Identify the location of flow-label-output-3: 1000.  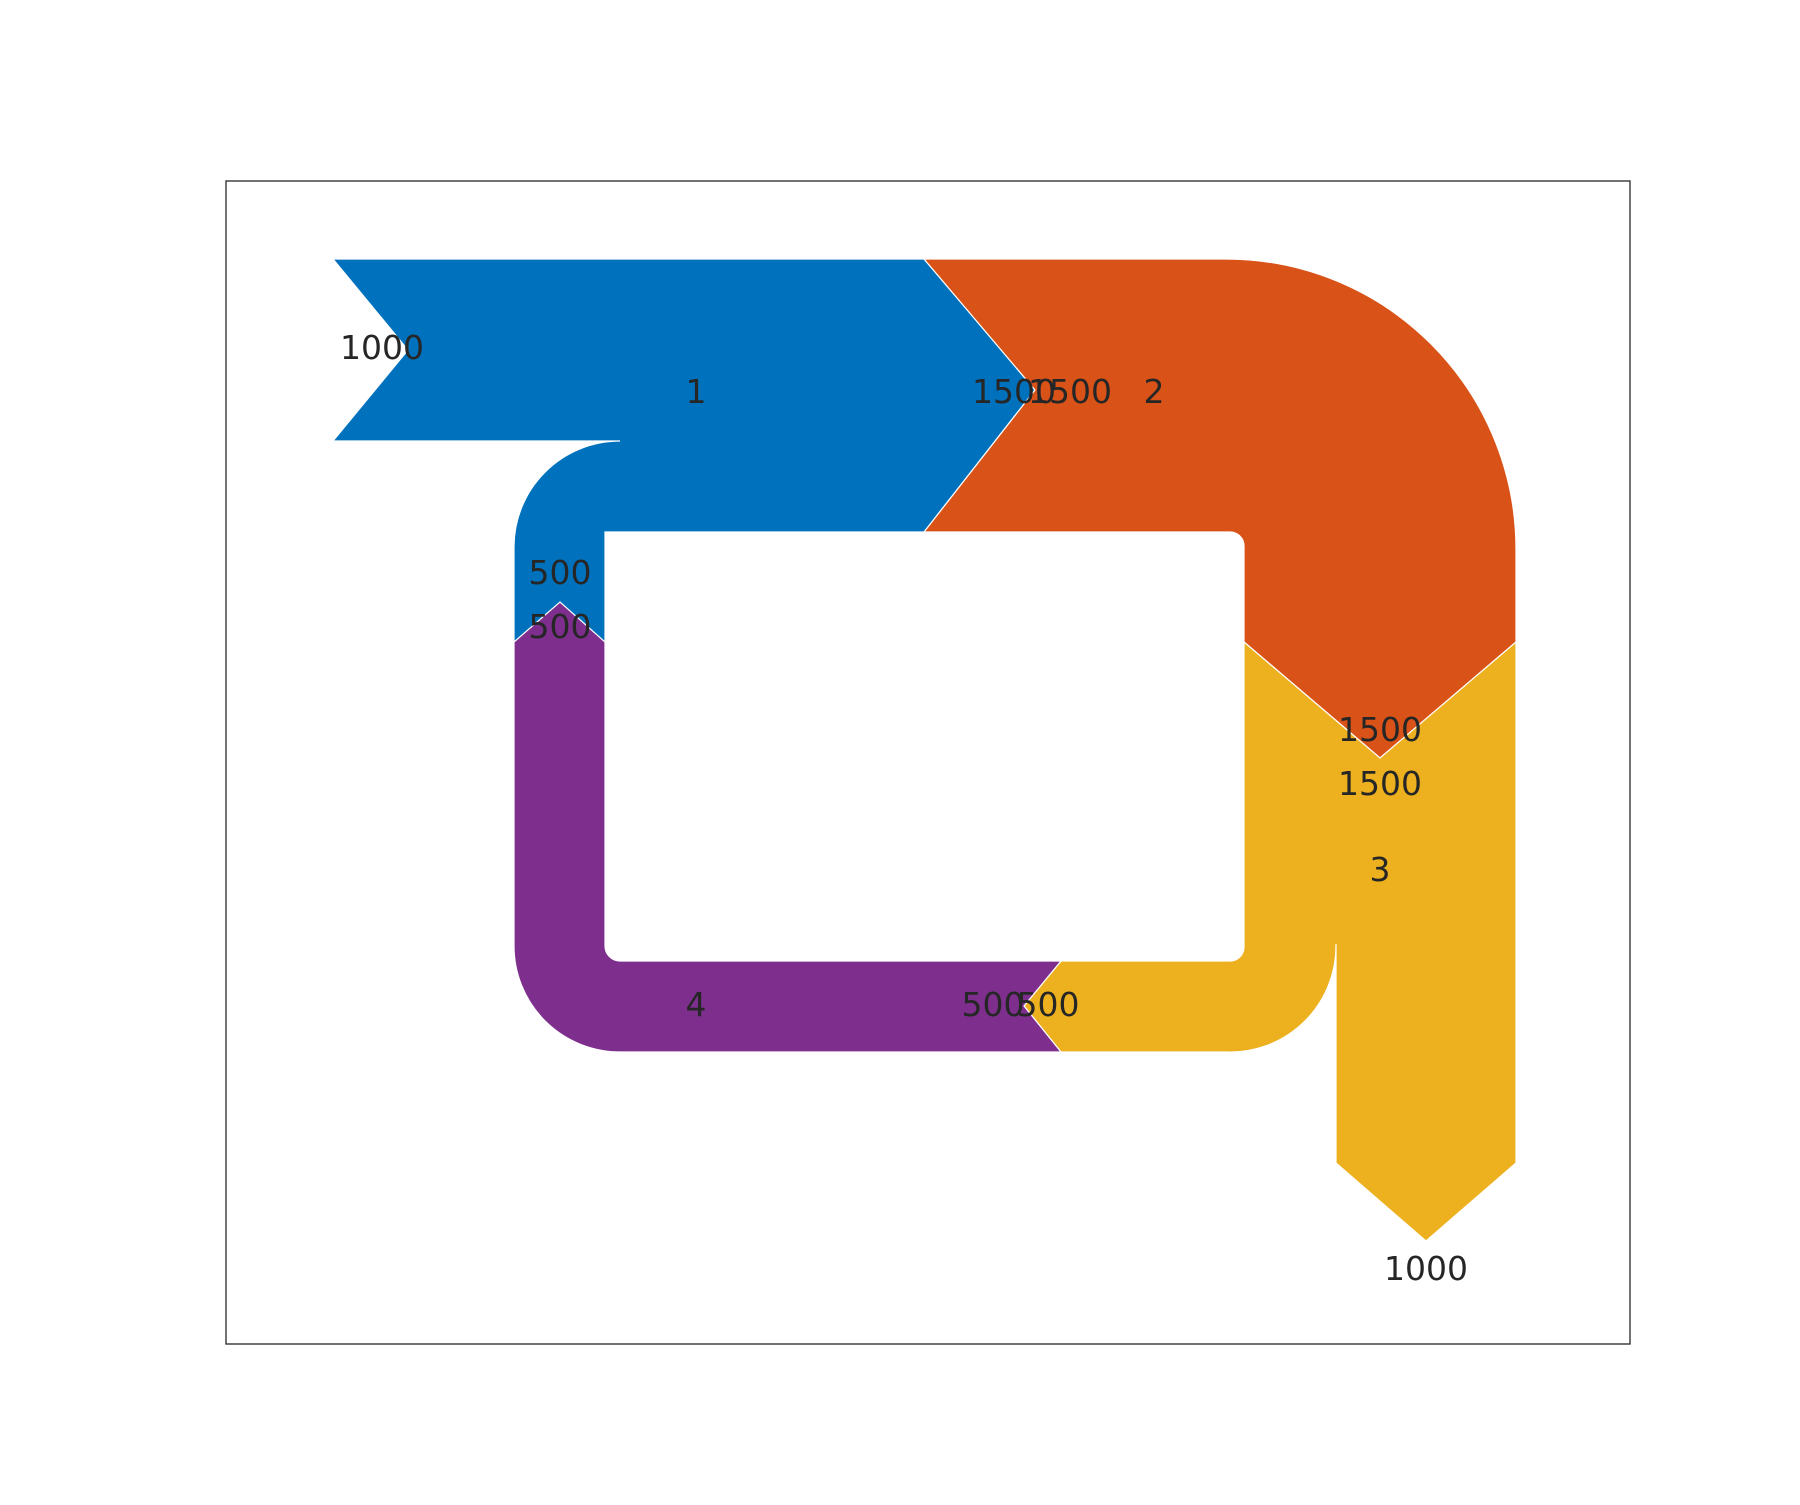
(1426, 1268).